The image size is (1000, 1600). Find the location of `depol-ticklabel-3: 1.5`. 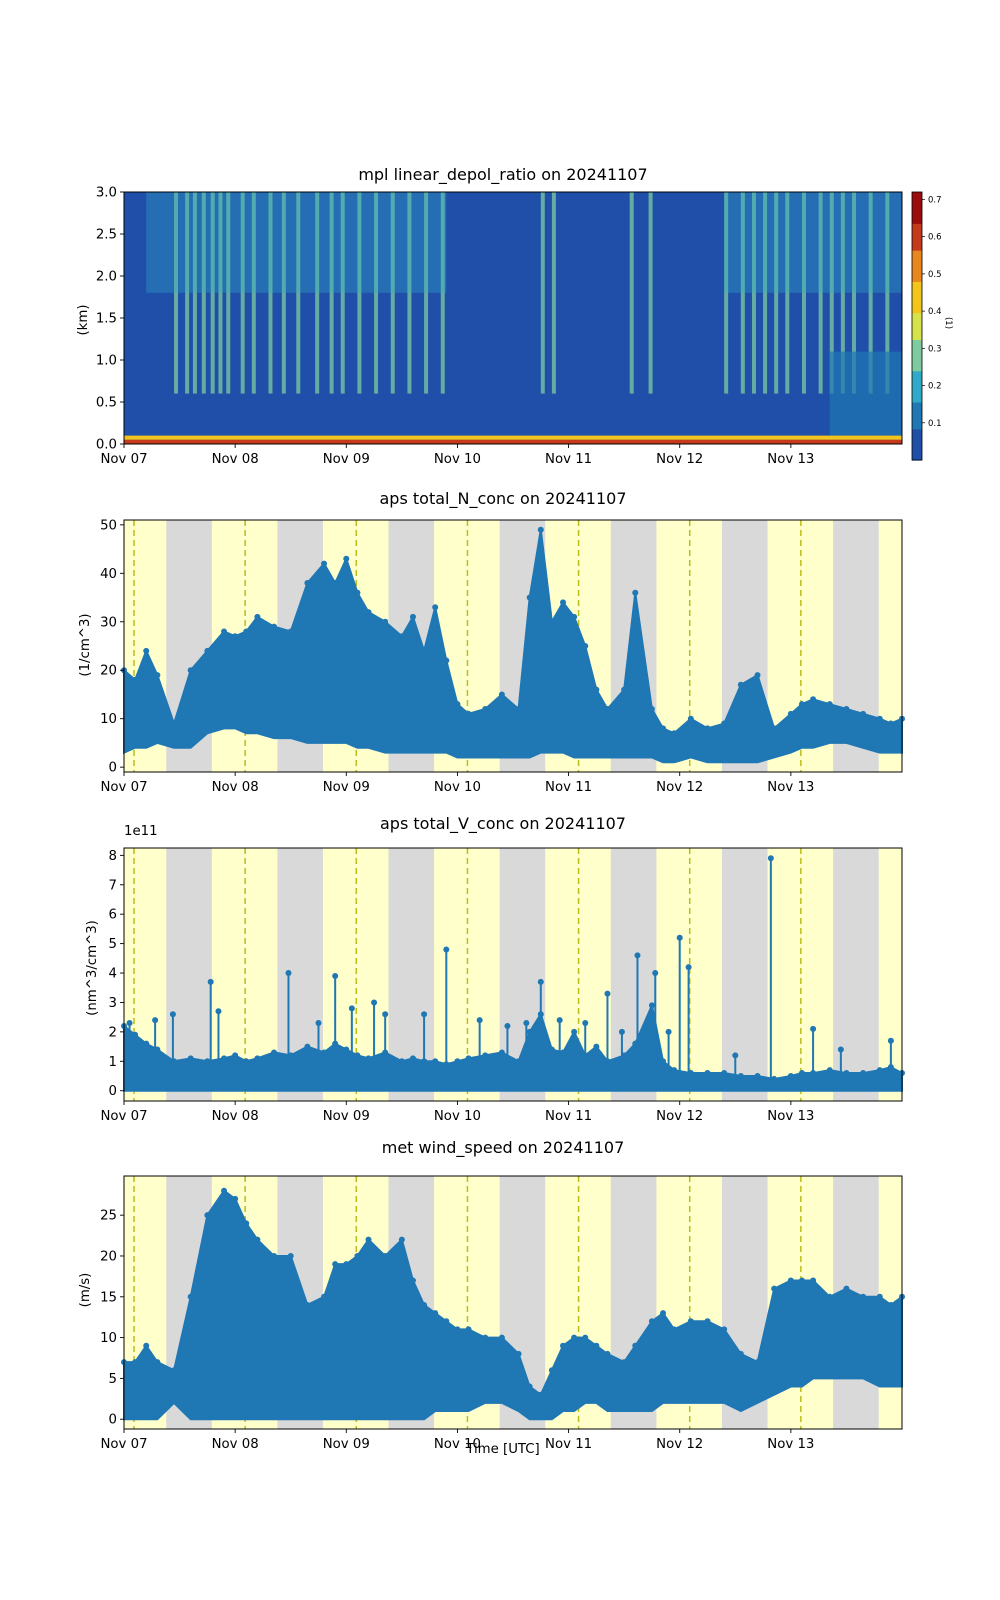

depol-ticklabel-3: 1.5 is located at coordinates (106, 319).